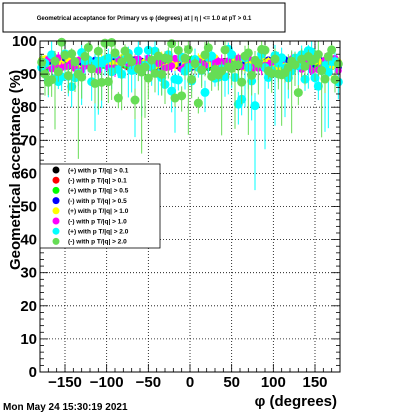  Describe the element at coordinates (28, 273) in the screenshot. I see `y-tick-label: 30` at that location.